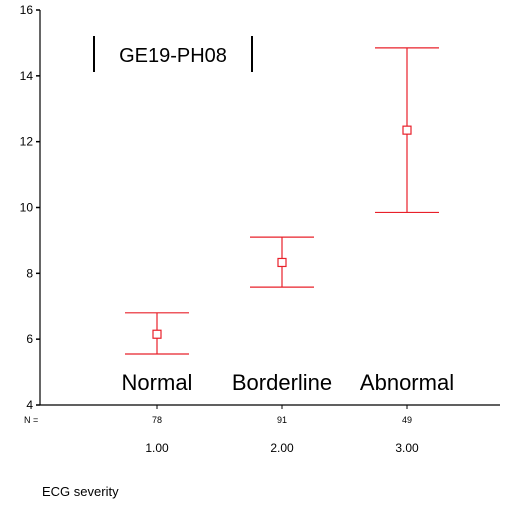 The image size is (512, 505). What do you see at coordinates (31, 420) in the screenshot?
I see `n-prefix-label: N =` at bounding box center [31, 420].